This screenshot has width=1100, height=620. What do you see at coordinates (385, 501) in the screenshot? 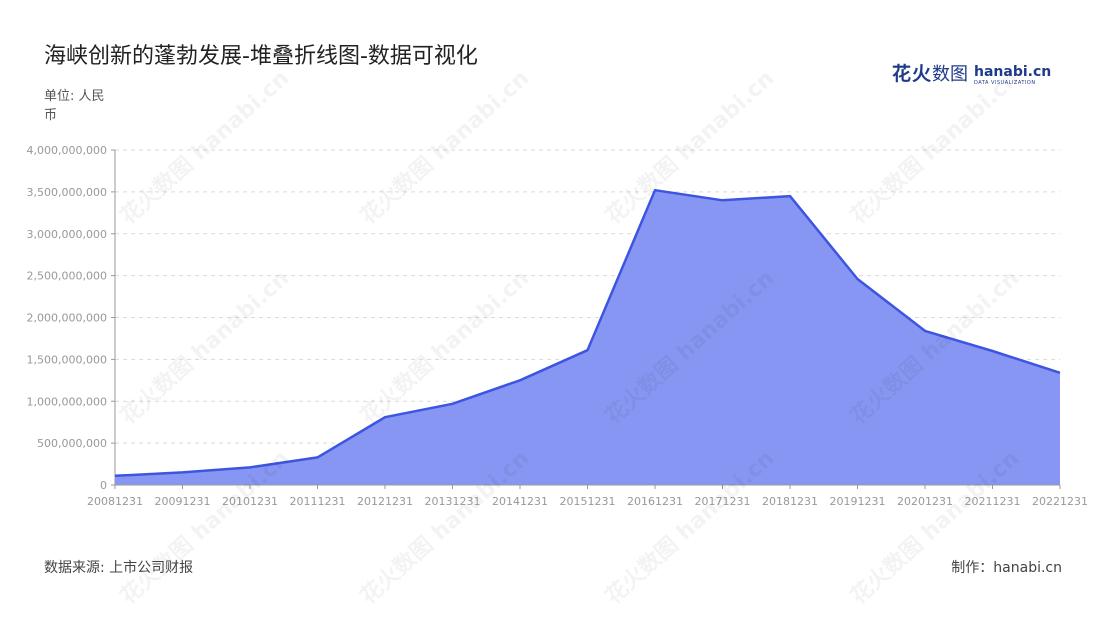
I see `x-tick-label: 20121231` at bounding box center [385, 501].